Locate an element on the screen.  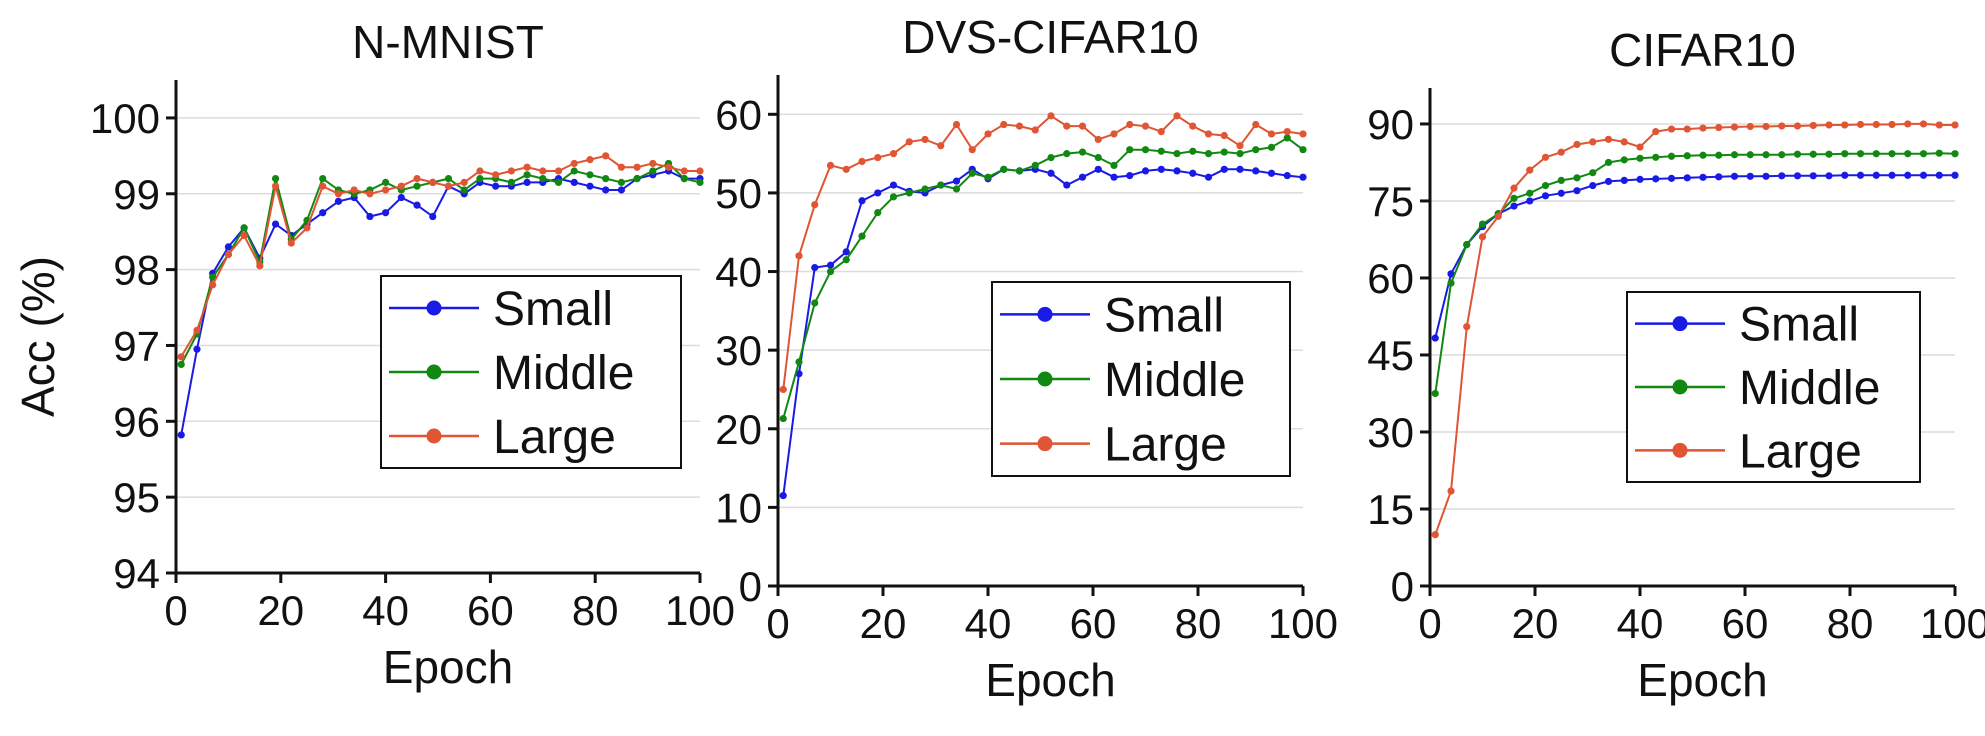
y-tick-label: 98 is located at coordinates (136, 270).